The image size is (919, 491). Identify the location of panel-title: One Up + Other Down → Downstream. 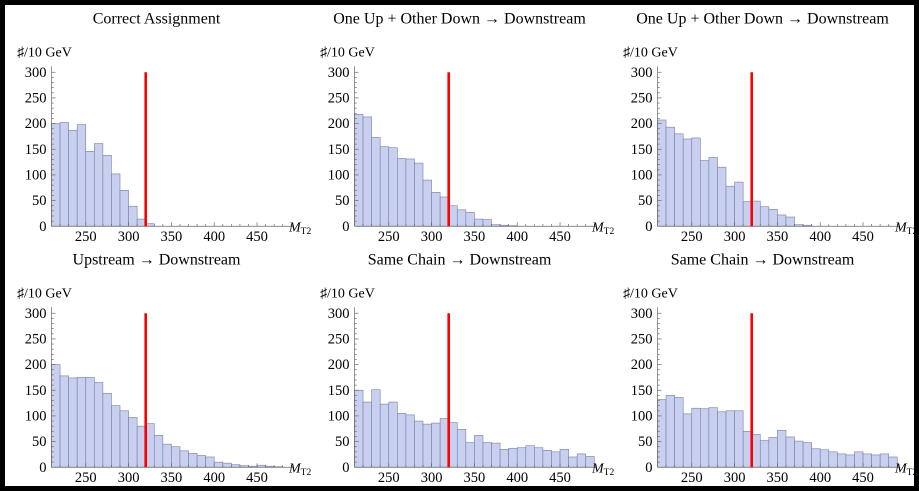
(459, 18).